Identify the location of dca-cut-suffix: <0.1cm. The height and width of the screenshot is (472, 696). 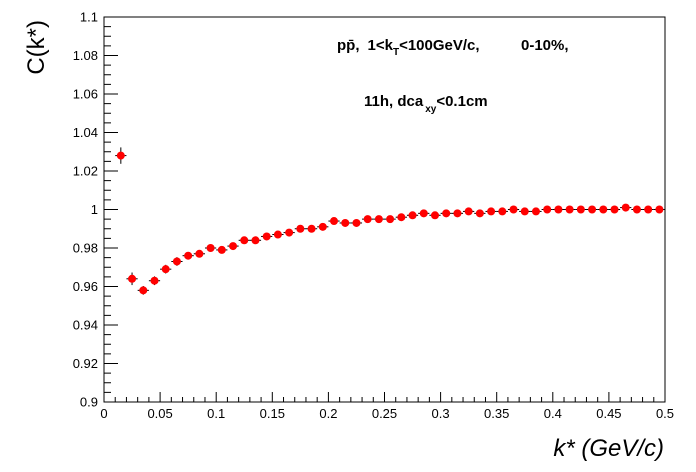
(461, 101).